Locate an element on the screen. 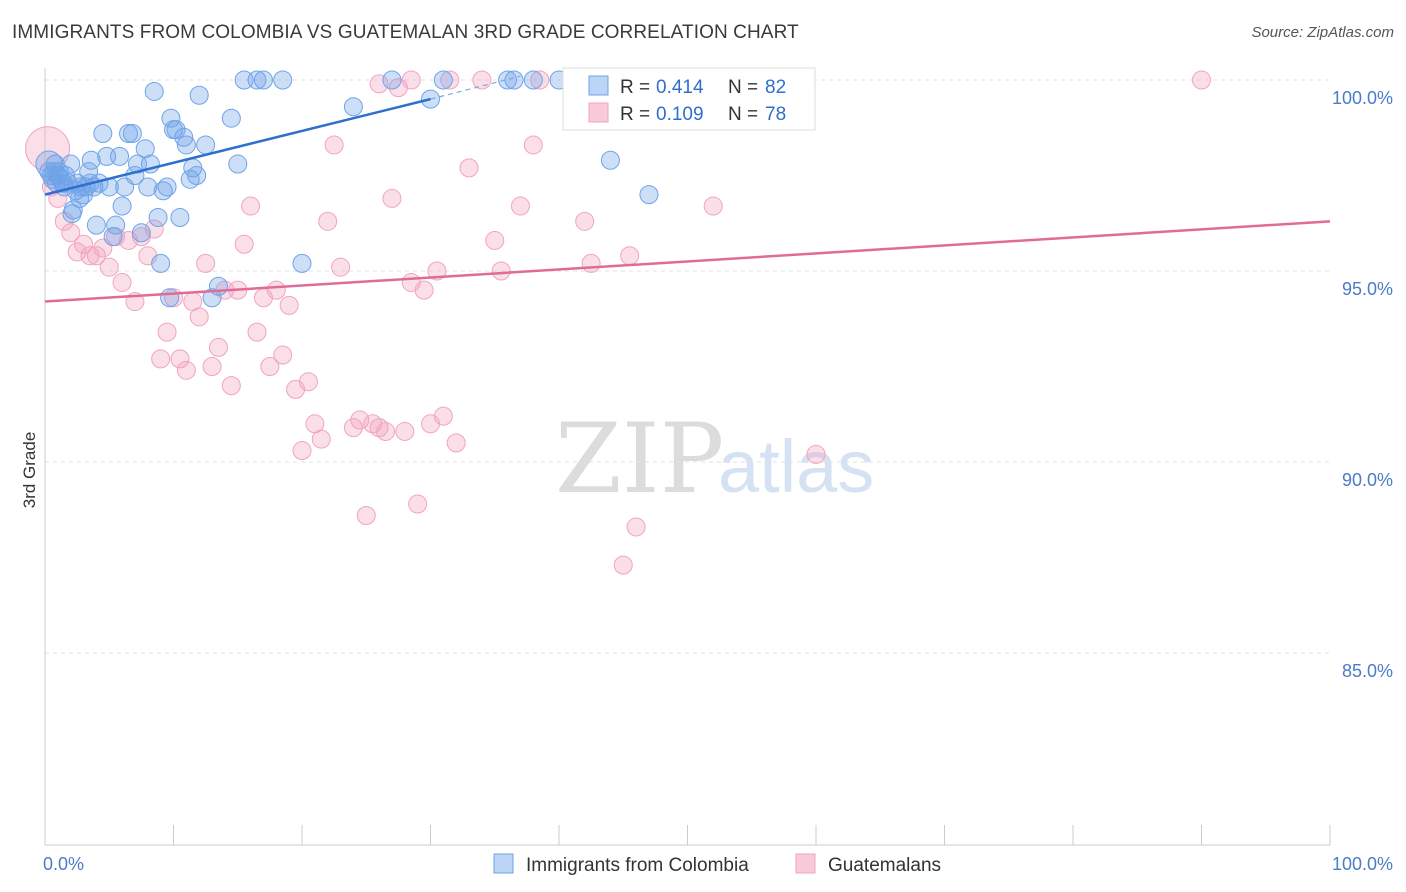 This screenshot has width=1406, height=892. legend-r-value-colombia: 0.414 is located at coordinates (680, 87).